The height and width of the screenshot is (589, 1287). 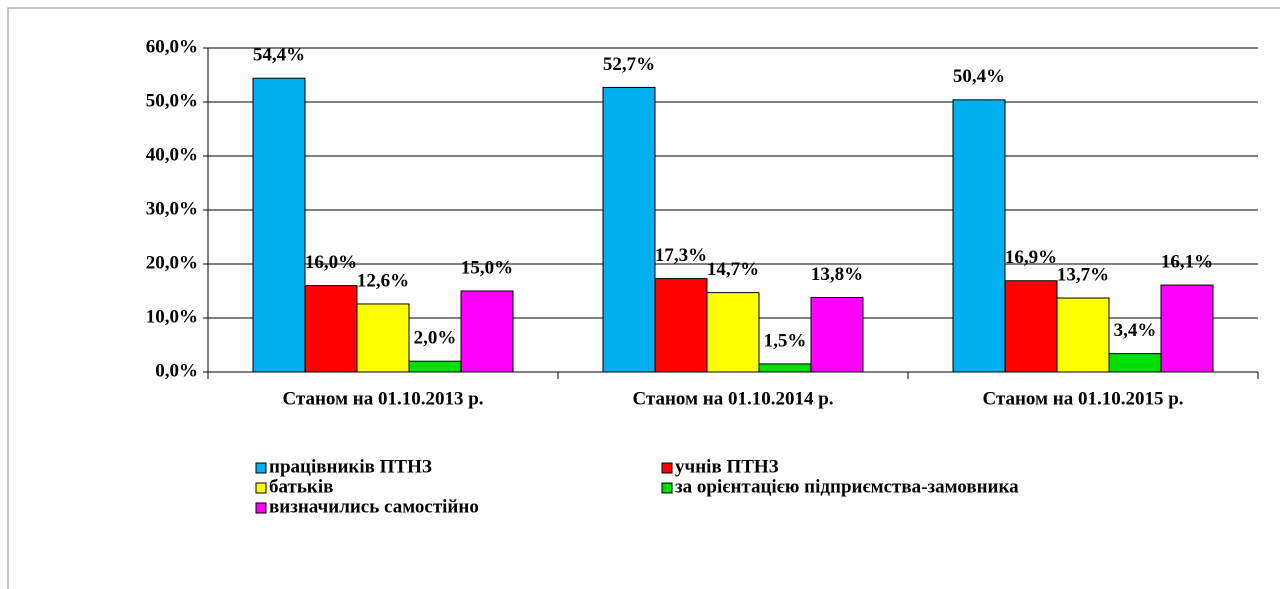 I want to click on data-label: 16,1%, so click(x=1187, y=261).